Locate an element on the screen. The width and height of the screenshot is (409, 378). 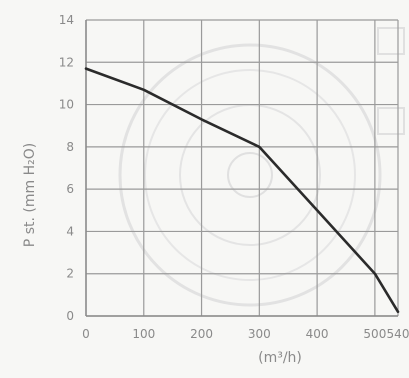
x-tick-labels: 0 100 200 300 400 500 540 is located at coordinates (245, 334).